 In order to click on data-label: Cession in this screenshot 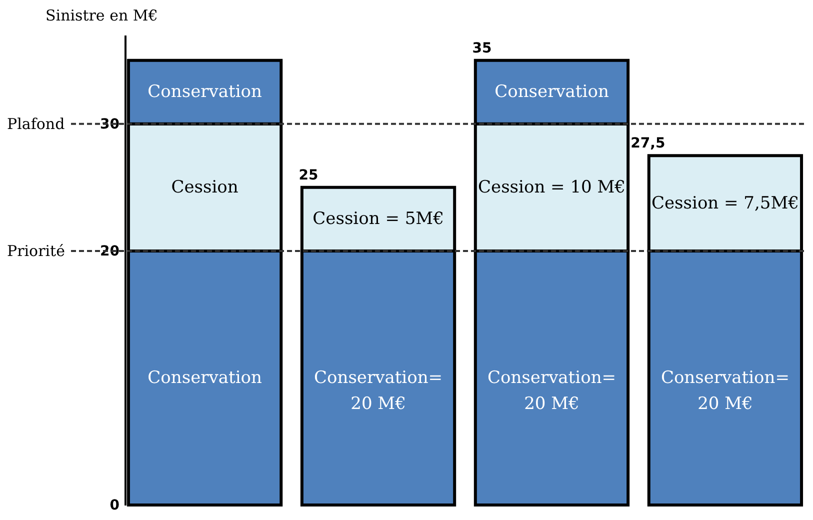, I will do `click(204, 187)`.